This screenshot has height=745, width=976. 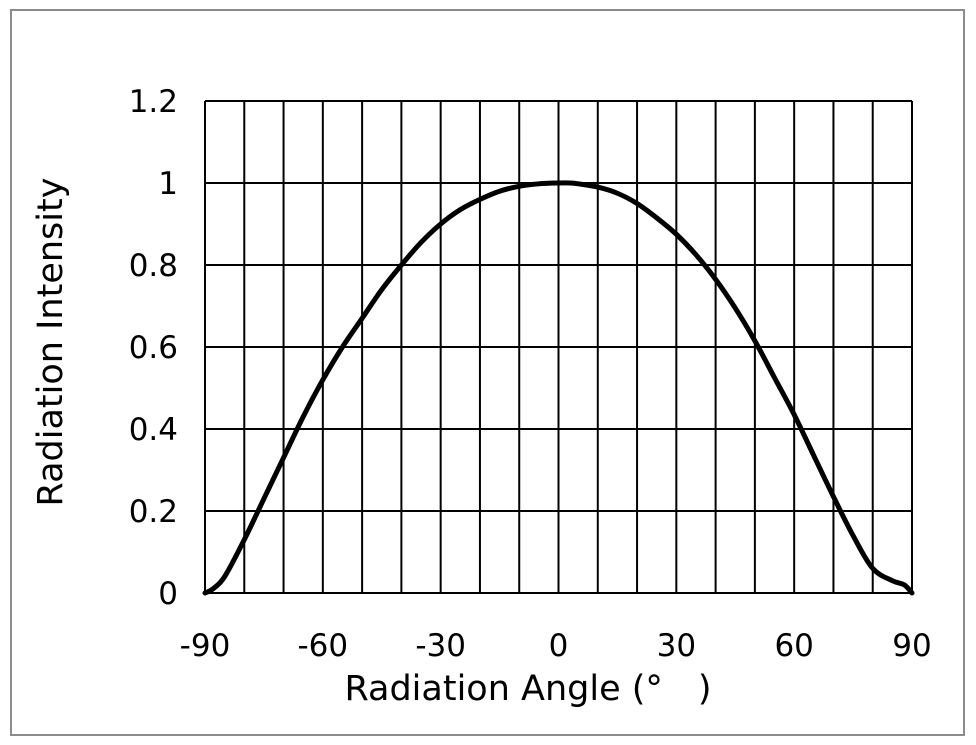 I want to click on x-tick-label: -30, so click(x=440, y=646).